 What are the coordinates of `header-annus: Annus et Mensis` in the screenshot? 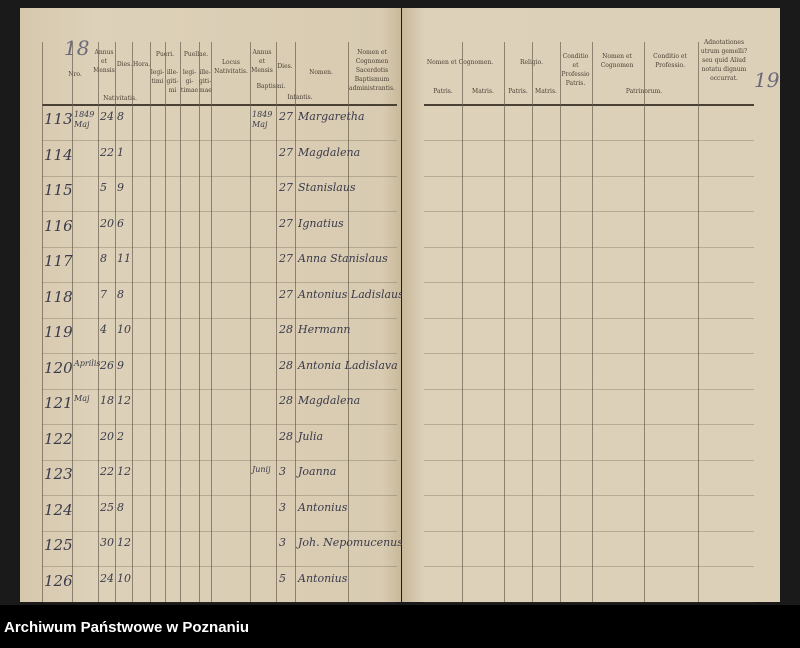 It's located at (104, 61).